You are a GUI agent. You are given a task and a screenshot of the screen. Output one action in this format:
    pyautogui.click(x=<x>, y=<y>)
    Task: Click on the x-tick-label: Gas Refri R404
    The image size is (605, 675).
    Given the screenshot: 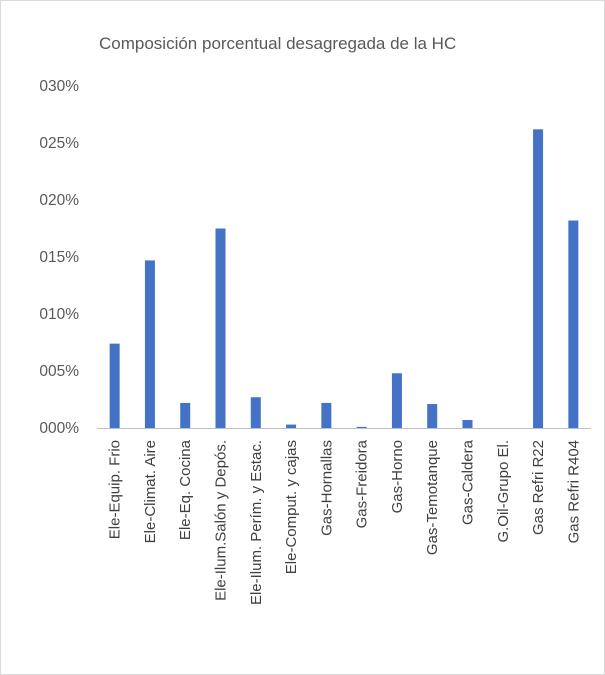 What is the action you would take?
    pyautogui.click(x=573, y=491)
    